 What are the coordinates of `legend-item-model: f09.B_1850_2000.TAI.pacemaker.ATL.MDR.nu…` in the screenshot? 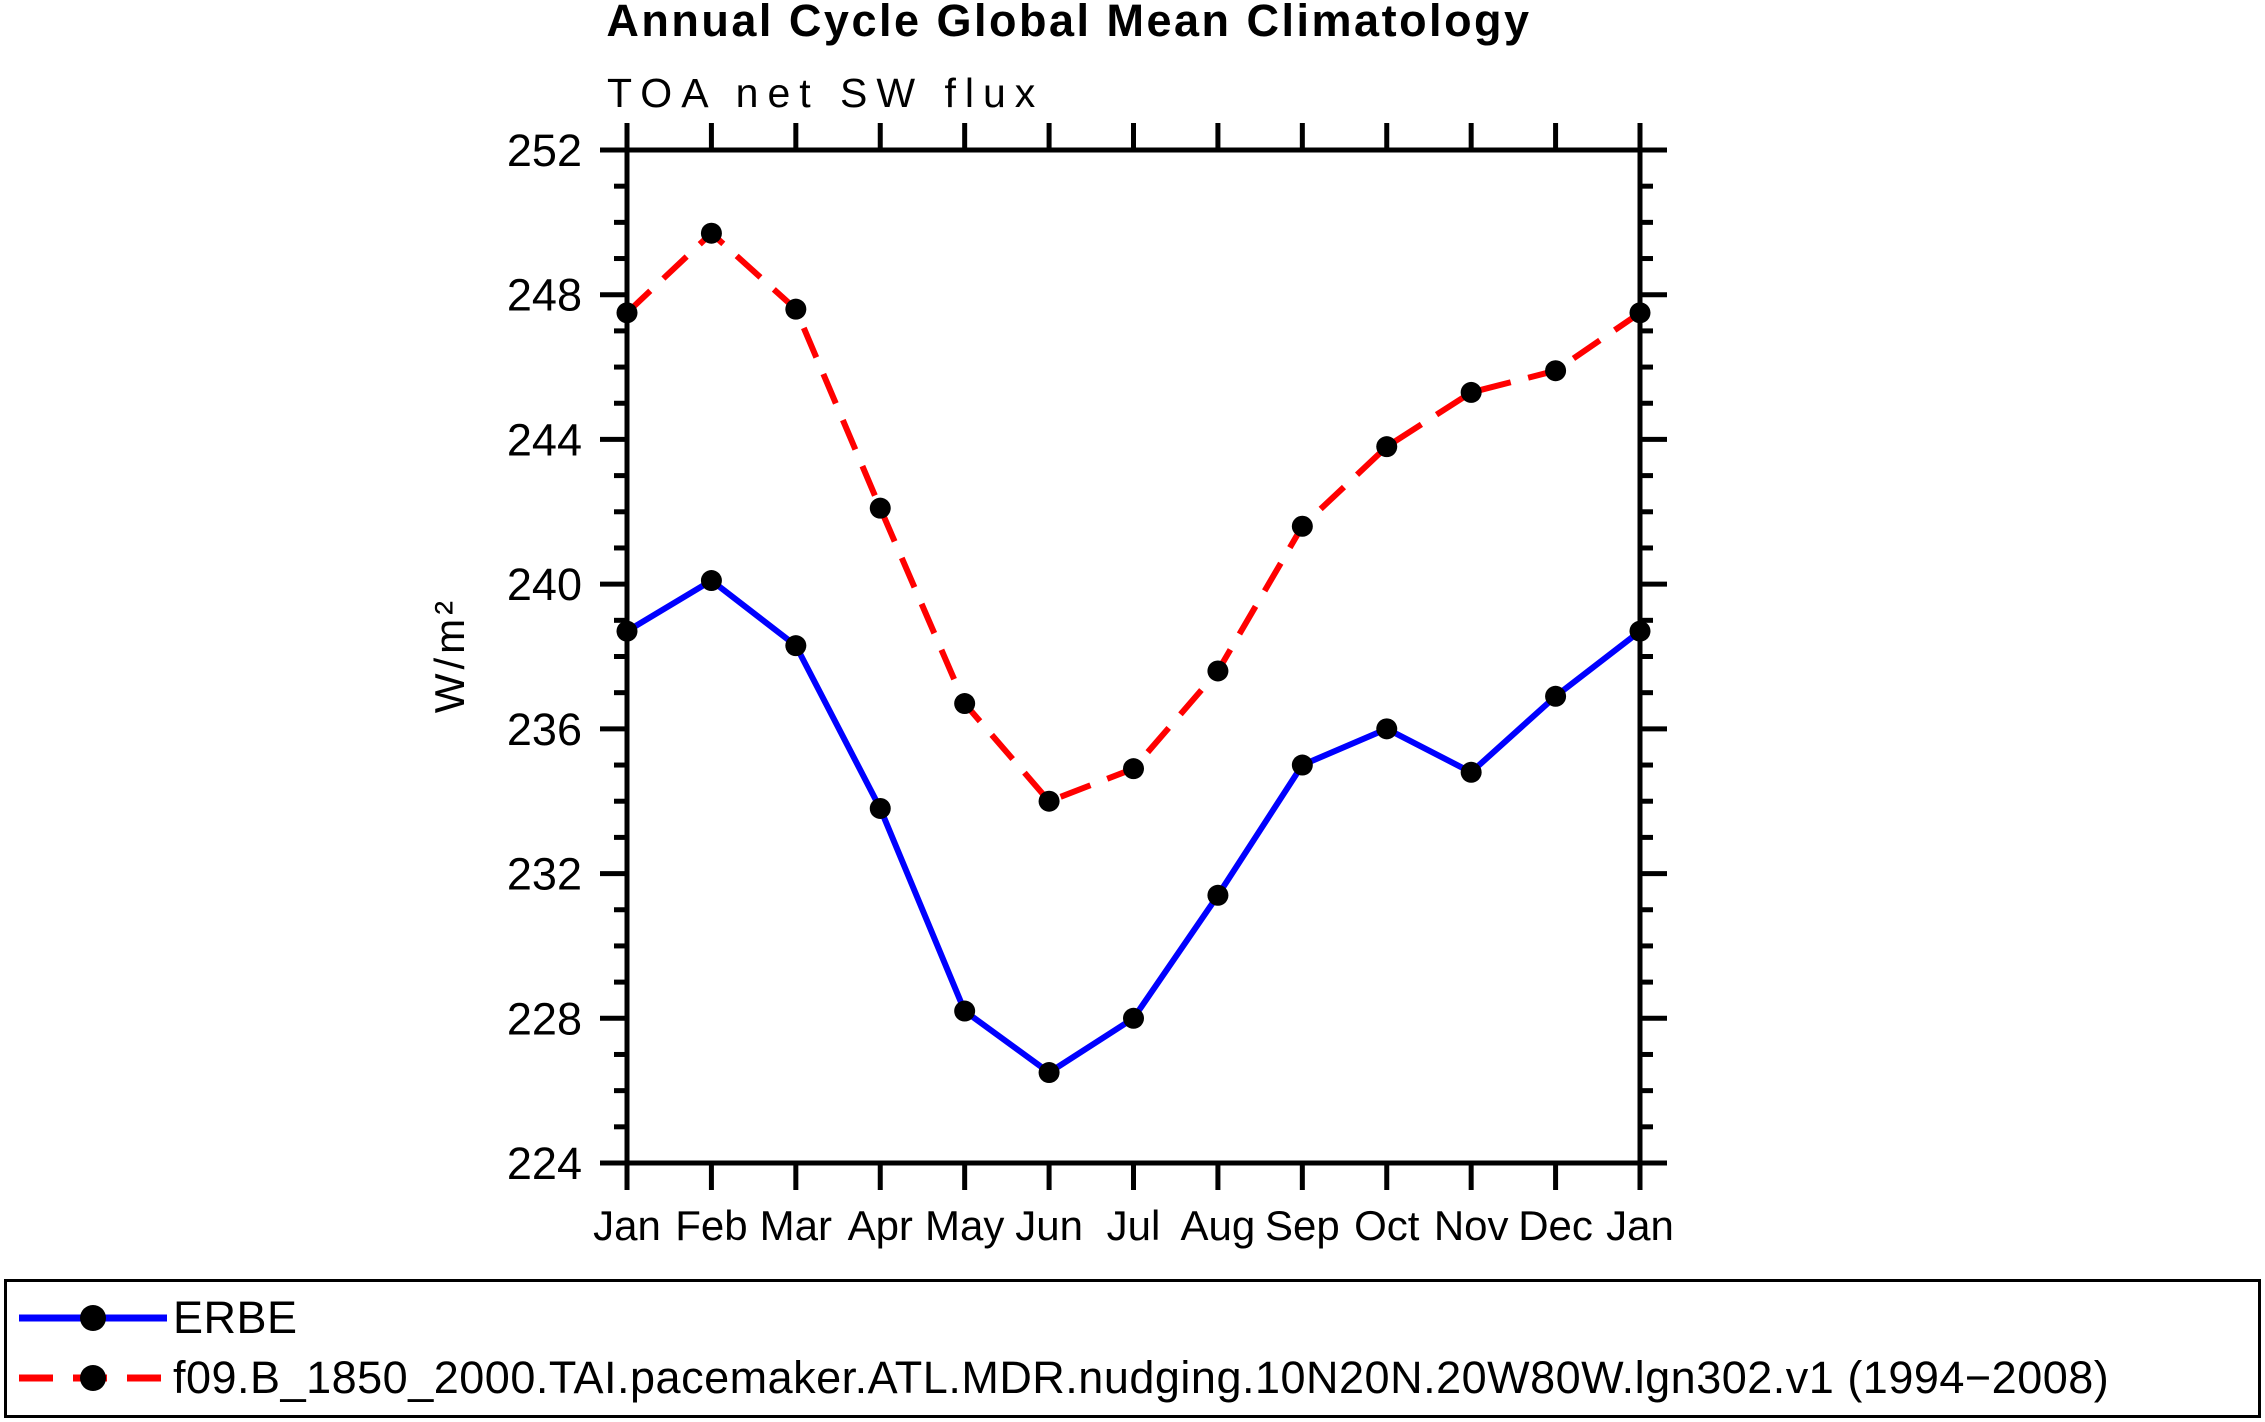 It's located at (1061, 1378).